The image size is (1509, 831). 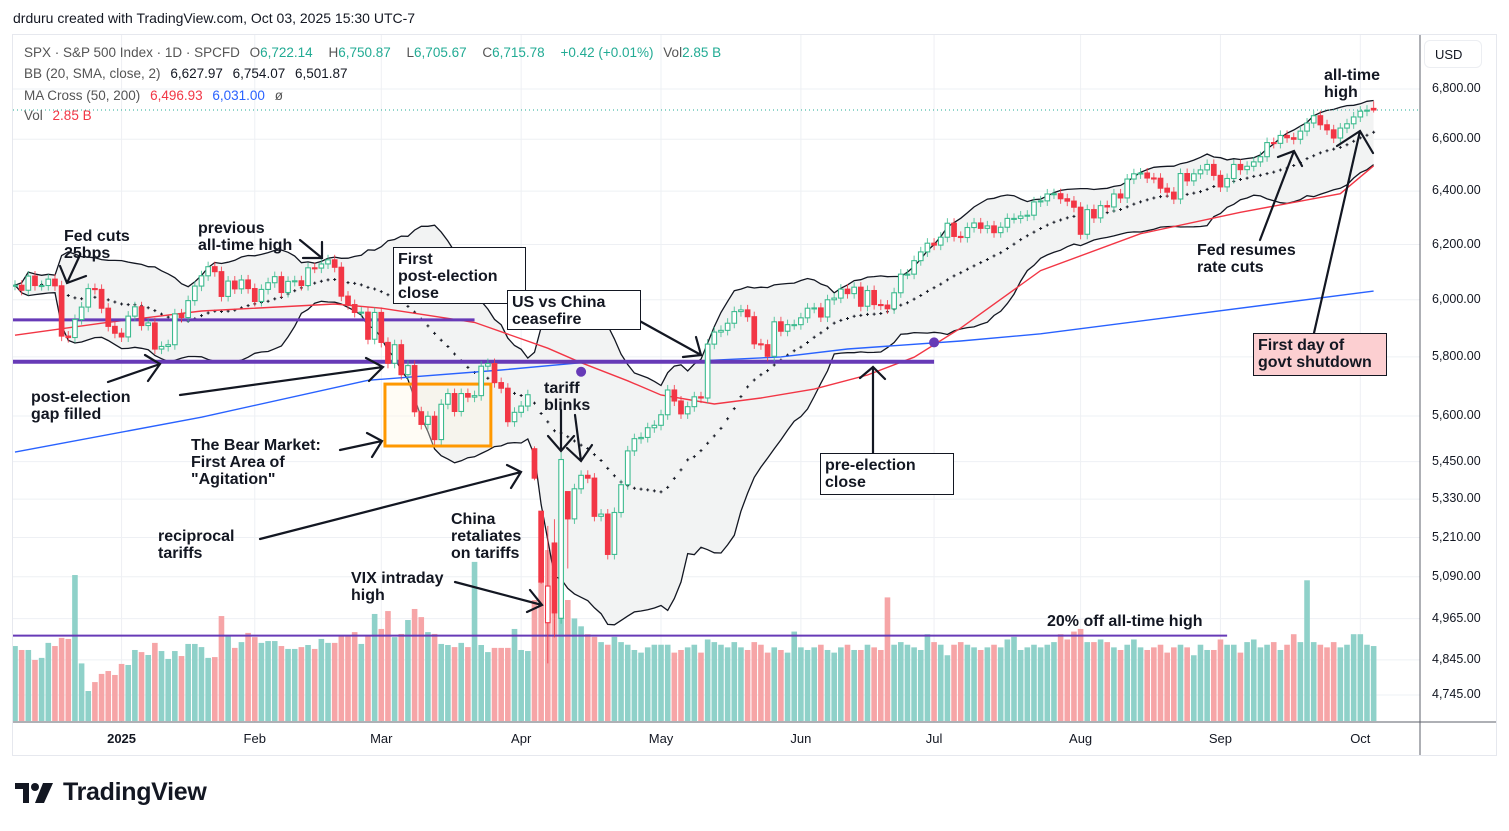 What do you see at coordinates (758, 357) in the screenshot?
I see `ma-cross-markers` at bounding box center [758, 357].